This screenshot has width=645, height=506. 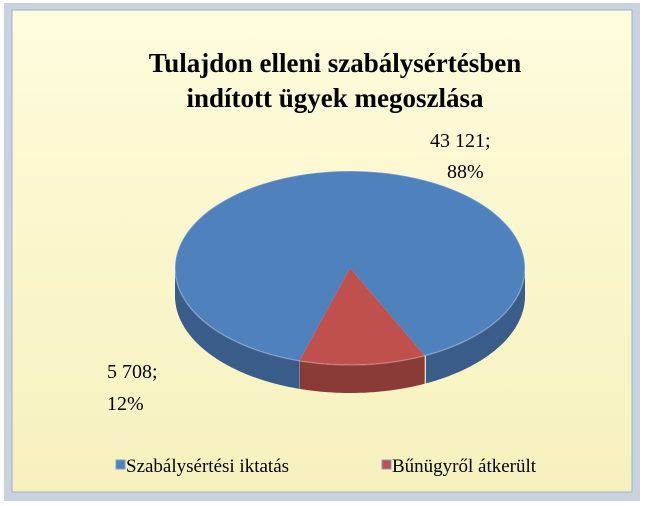 What do you see at coordinates (336, 98) in the screenshot?
I see `chart-title: indított ügyek megoszlása` at bounding box center [336, 98].